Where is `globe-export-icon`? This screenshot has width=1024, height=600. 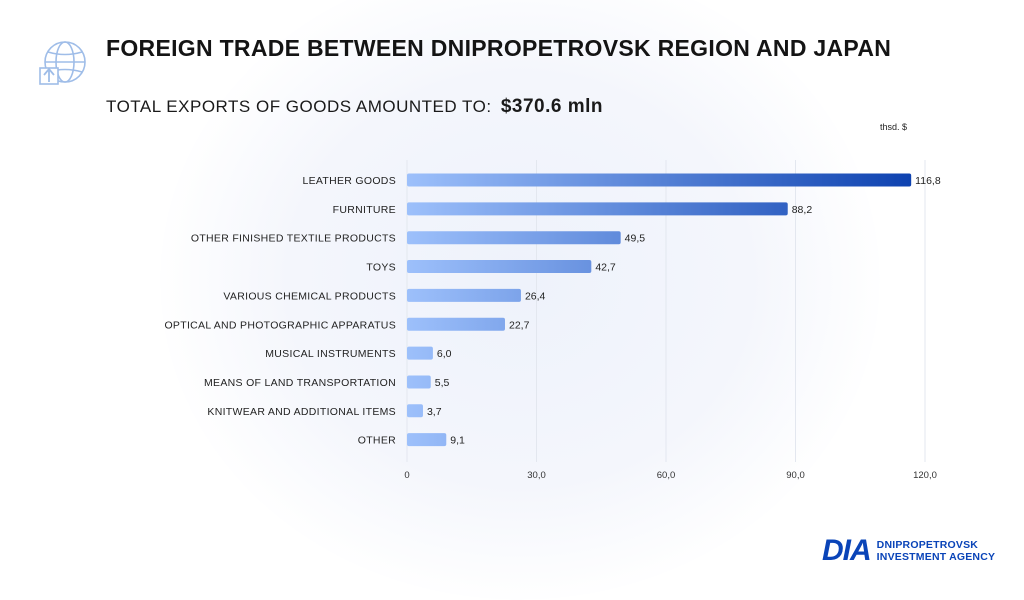
globe-export-icon is located at coordinates (62, 63).